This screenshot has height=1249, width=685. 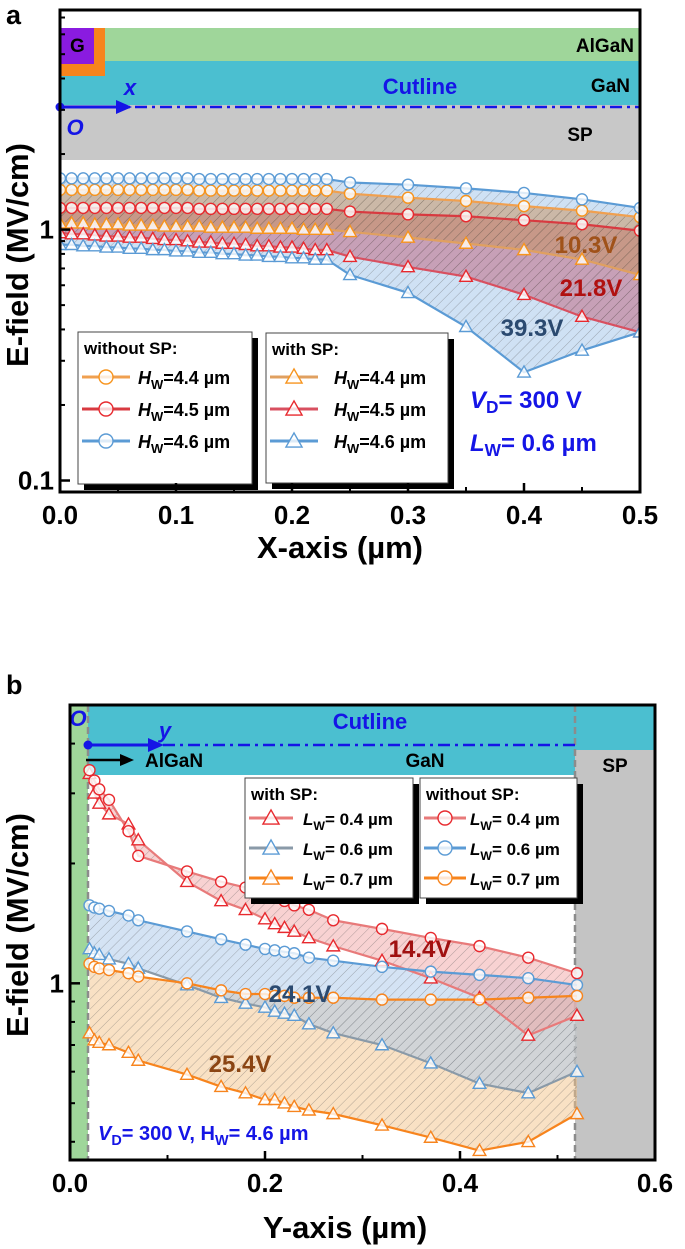 What do you see at coordinates (477, 443) in the screenshot?
I see `condition-annotation-part: L` at bounding box center [477, 443].